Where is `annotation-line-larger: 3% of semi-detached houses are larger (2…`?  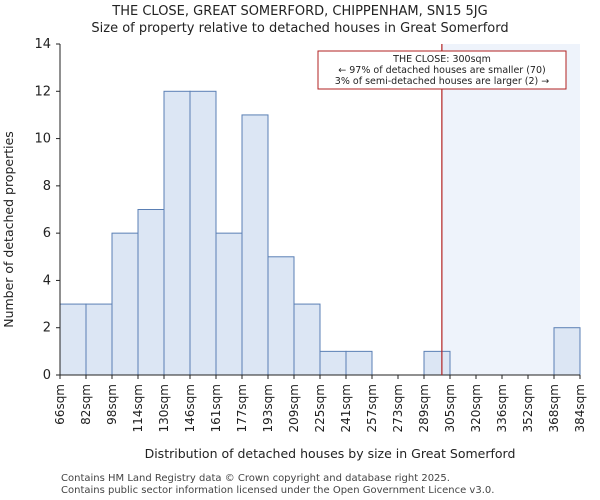 annotation-line-larger: 3% of semi-detached houses are larger (2… is located at coordinates (442, 81).